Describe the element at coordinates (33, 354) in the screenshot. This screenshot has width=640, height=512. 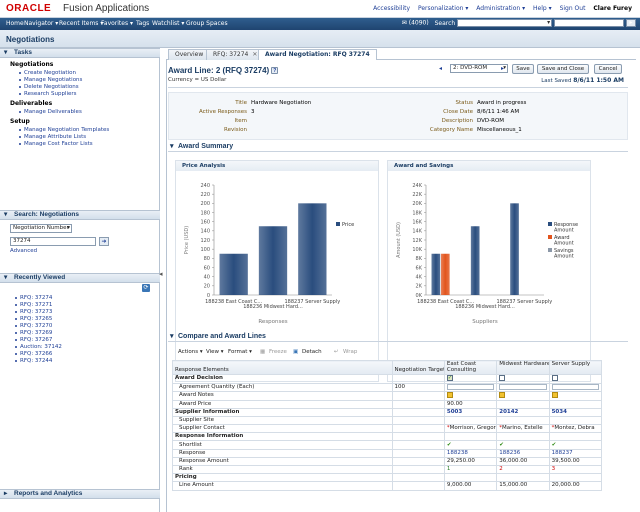
I see `recent-item: RFQ: 37266` at that location.